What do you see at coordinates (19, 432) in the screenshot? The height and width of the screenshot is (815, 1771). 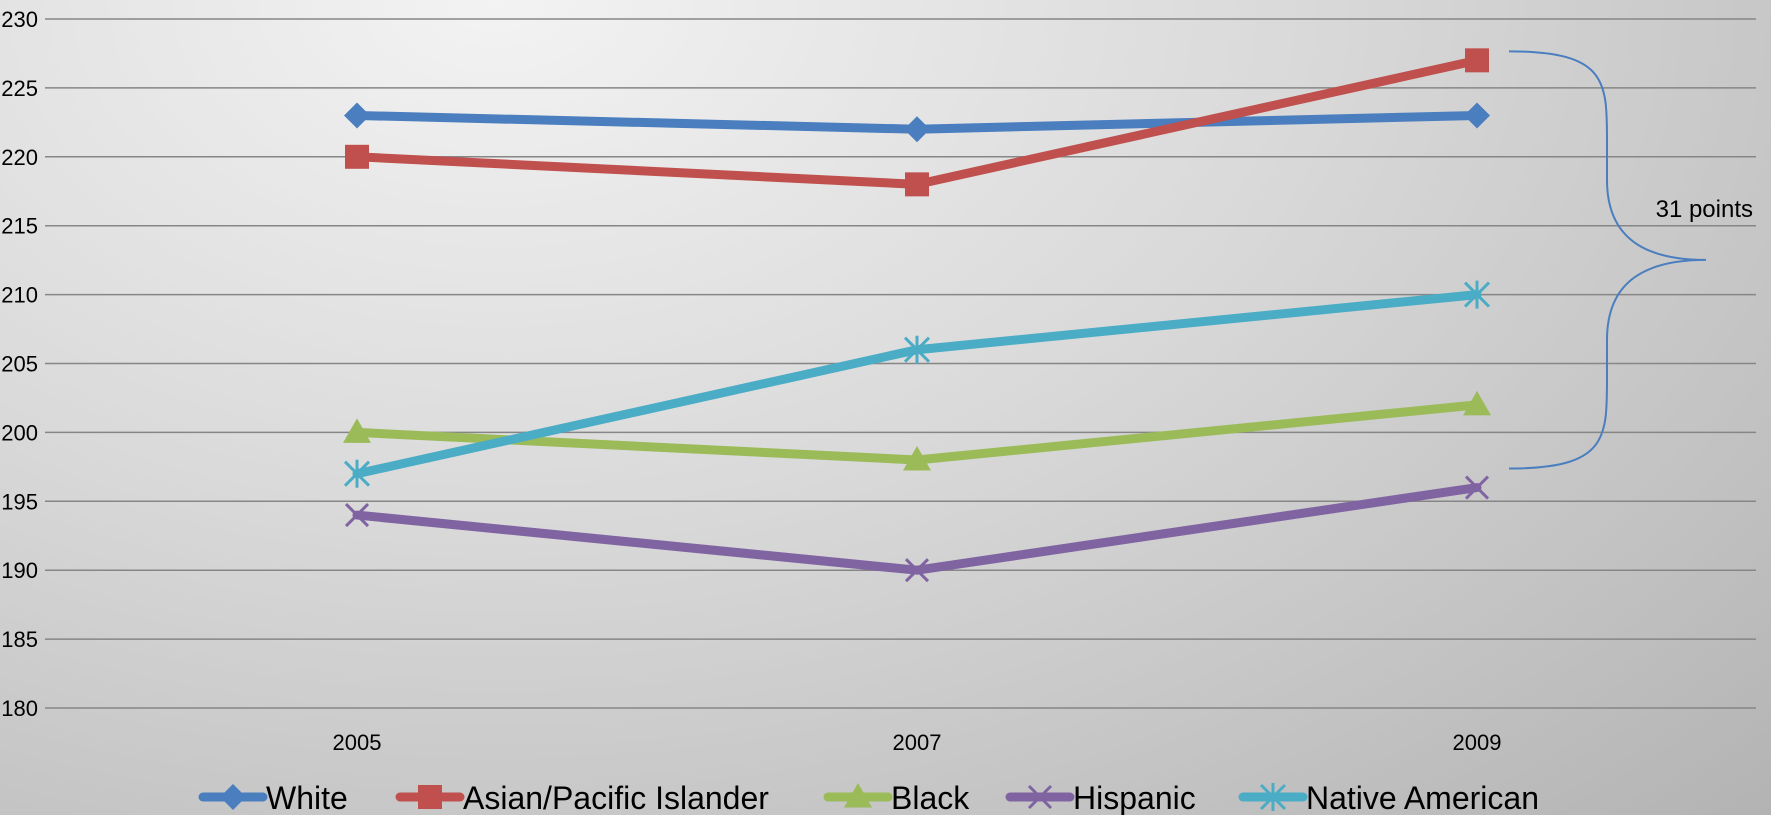 I see `y-tick-label: 200` at bounding box center [19, 432].